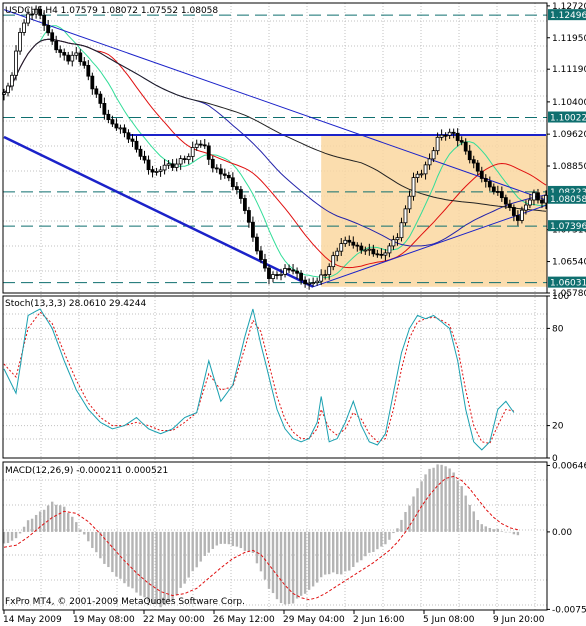  What do you see at coordinates (429, 246) in the screenshot?
I see `support-line` at bounding box center [429, 246].